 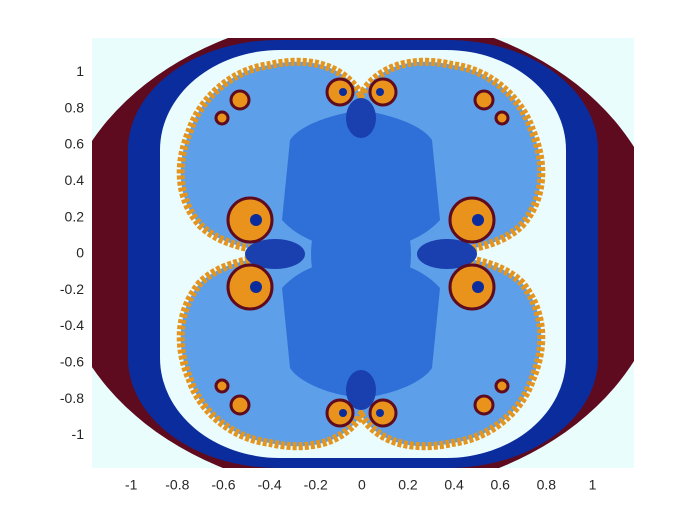 I want to click on y-tick-label: 0.6, so click(x=75, y=144).